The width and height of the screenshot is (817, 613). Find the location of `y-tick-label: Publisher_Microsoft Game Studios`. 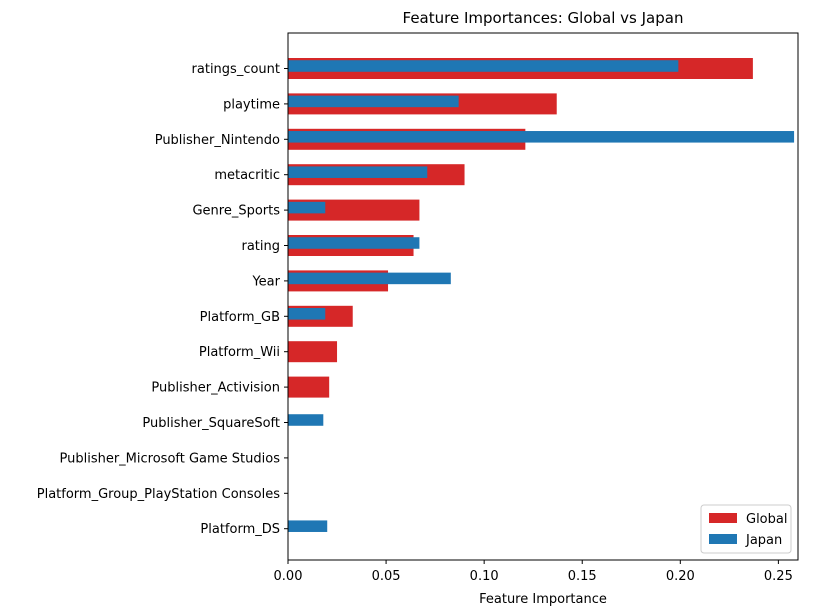

y-tick-label: Publisher_Microsoft Game Studios is located at coordinates (170, 458).